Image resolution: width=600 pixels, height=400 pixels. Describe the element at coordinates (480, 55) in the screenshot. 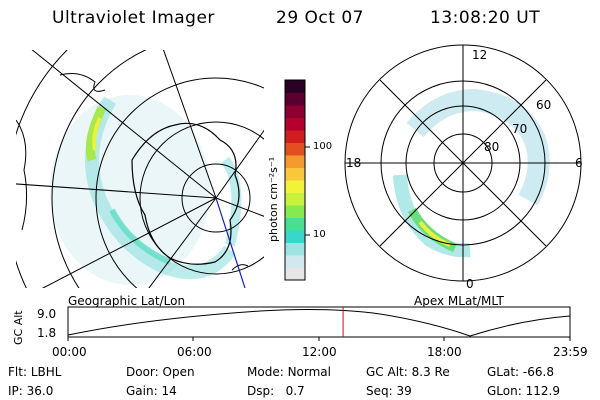

I see `mlt-label-12: 12` at that location.